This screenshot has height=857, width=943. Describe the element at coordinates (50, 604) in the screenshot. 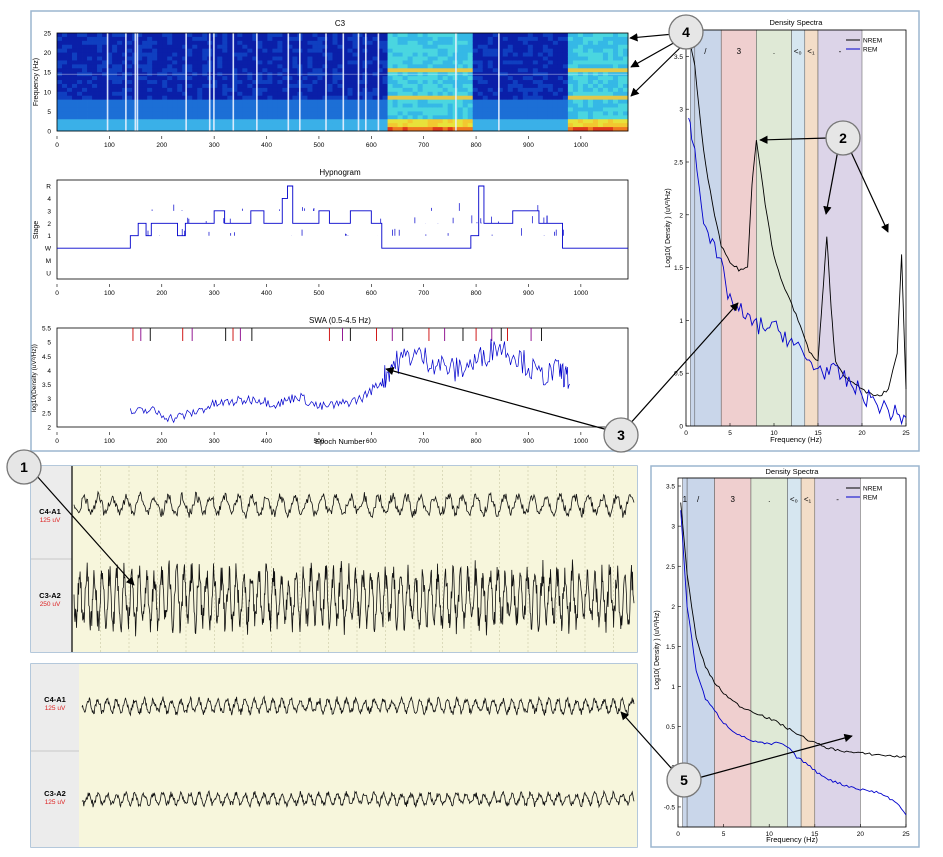

I see `eeg-top-ch2-scale: 250 uV` at that location.